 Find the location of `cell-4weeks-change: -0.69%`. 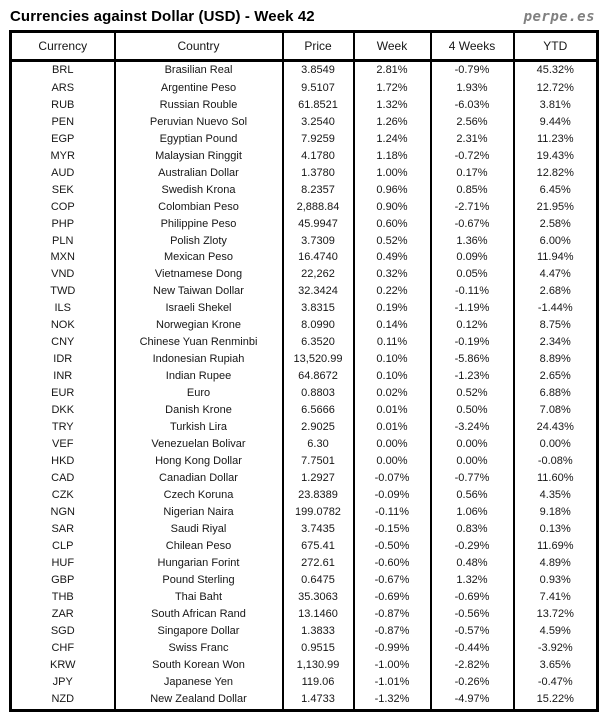

cell-4weeks-change: -0.69% is located at coordinates (472, 597).